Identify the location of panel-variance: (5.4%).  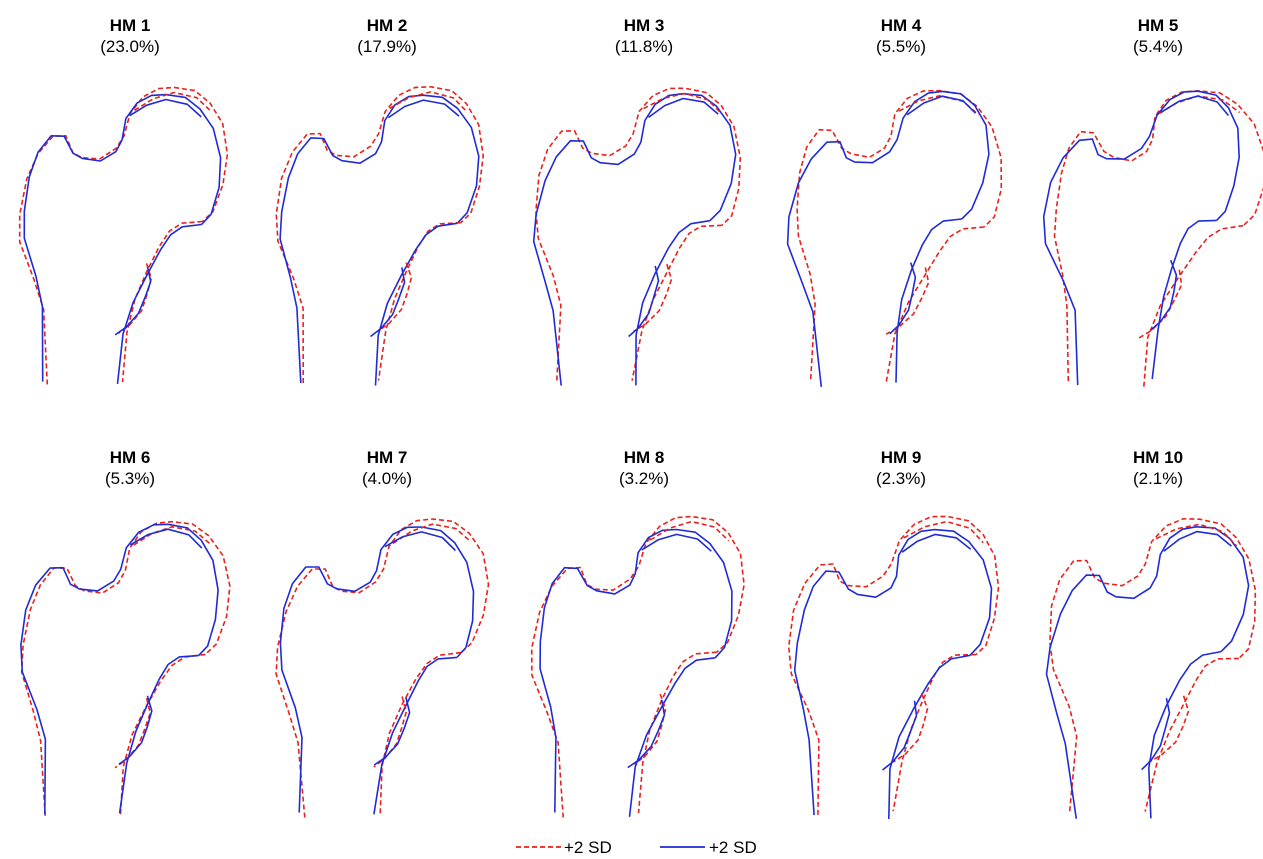
(1158, 46).